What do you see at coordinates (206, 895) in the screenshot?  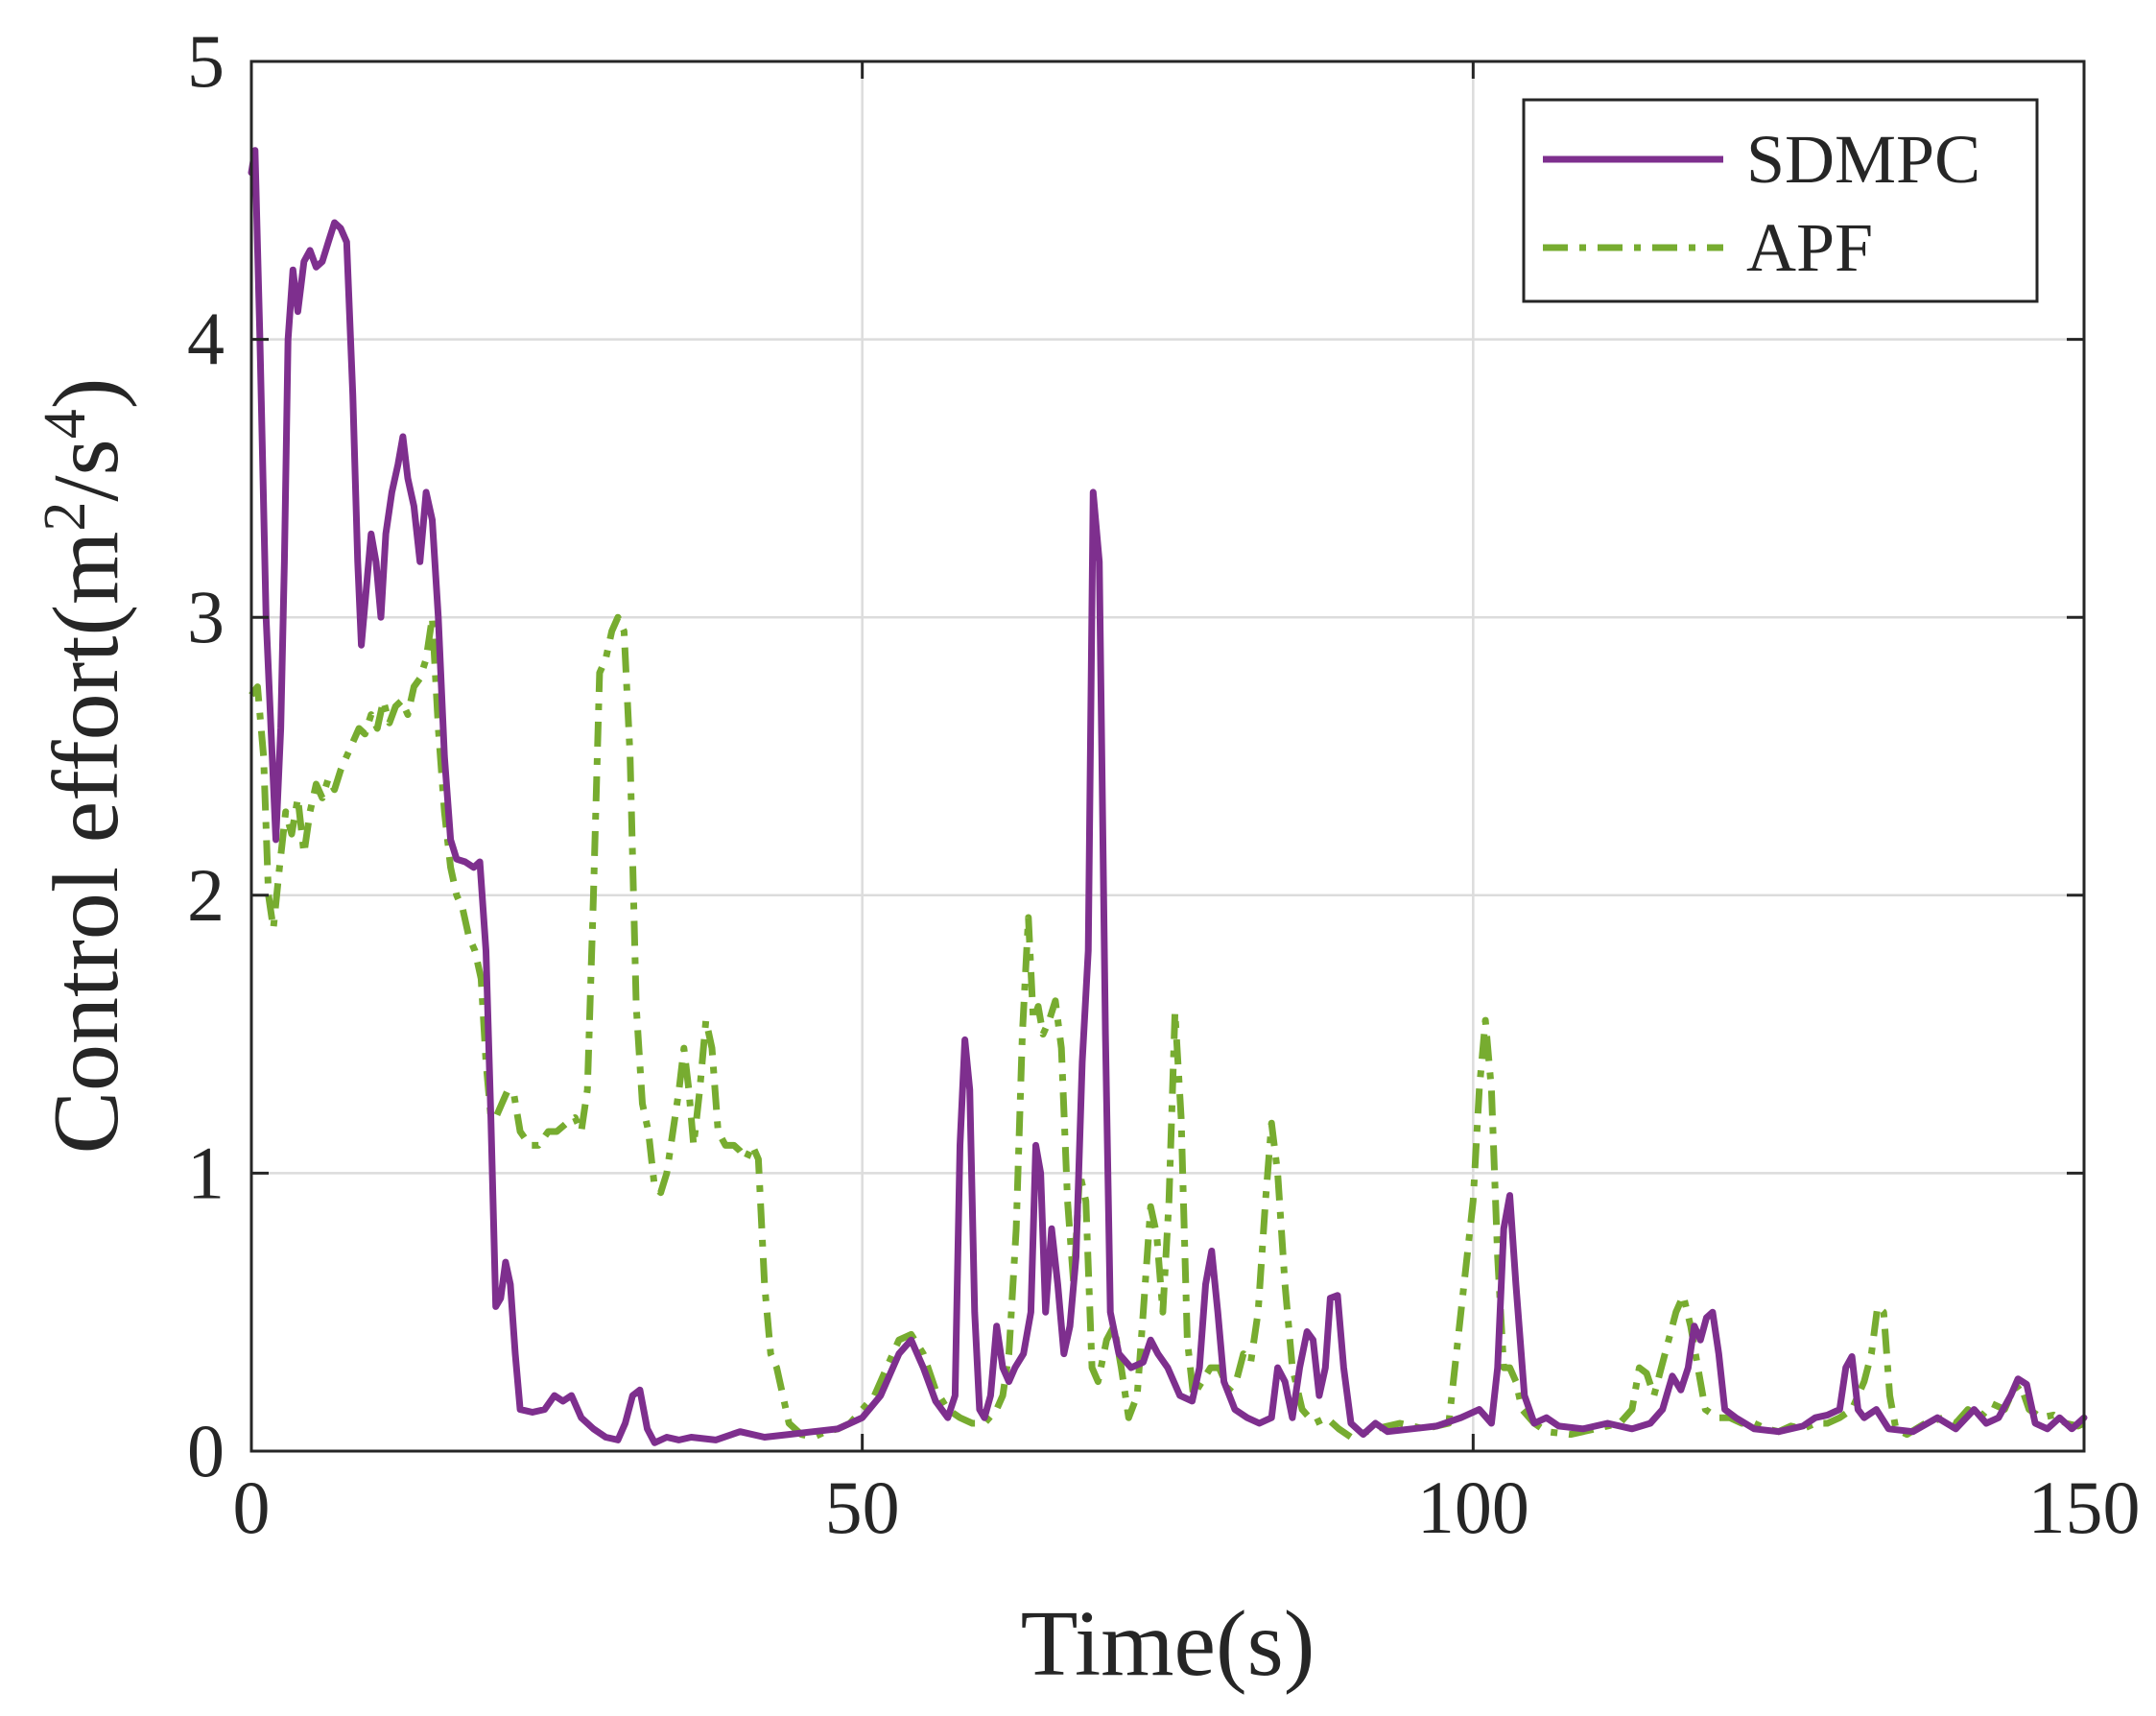 I see `y-tick-label-2: 2` at bounding box center [206, 895].